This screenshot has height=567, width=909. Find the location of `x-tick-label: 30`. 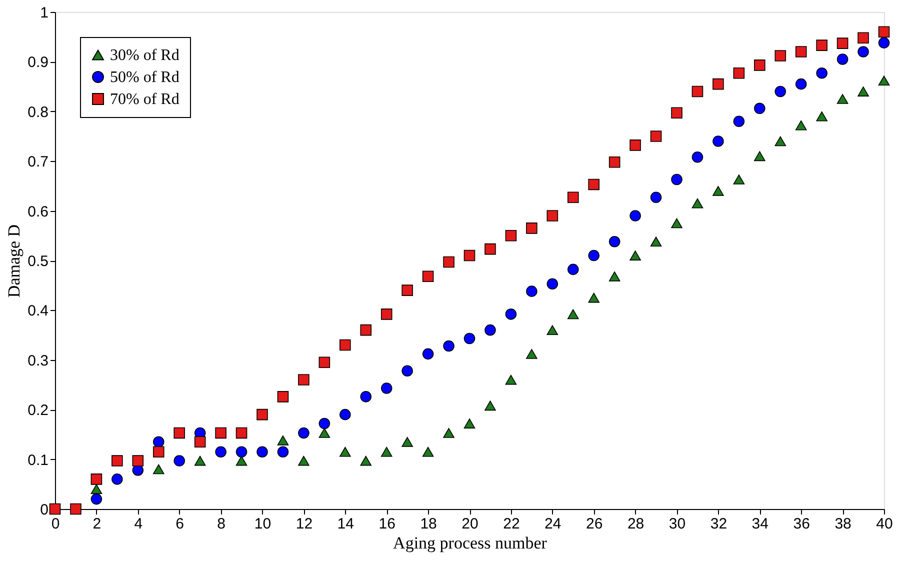

x-tick-label: 30 is located at coordinates (677, 524).